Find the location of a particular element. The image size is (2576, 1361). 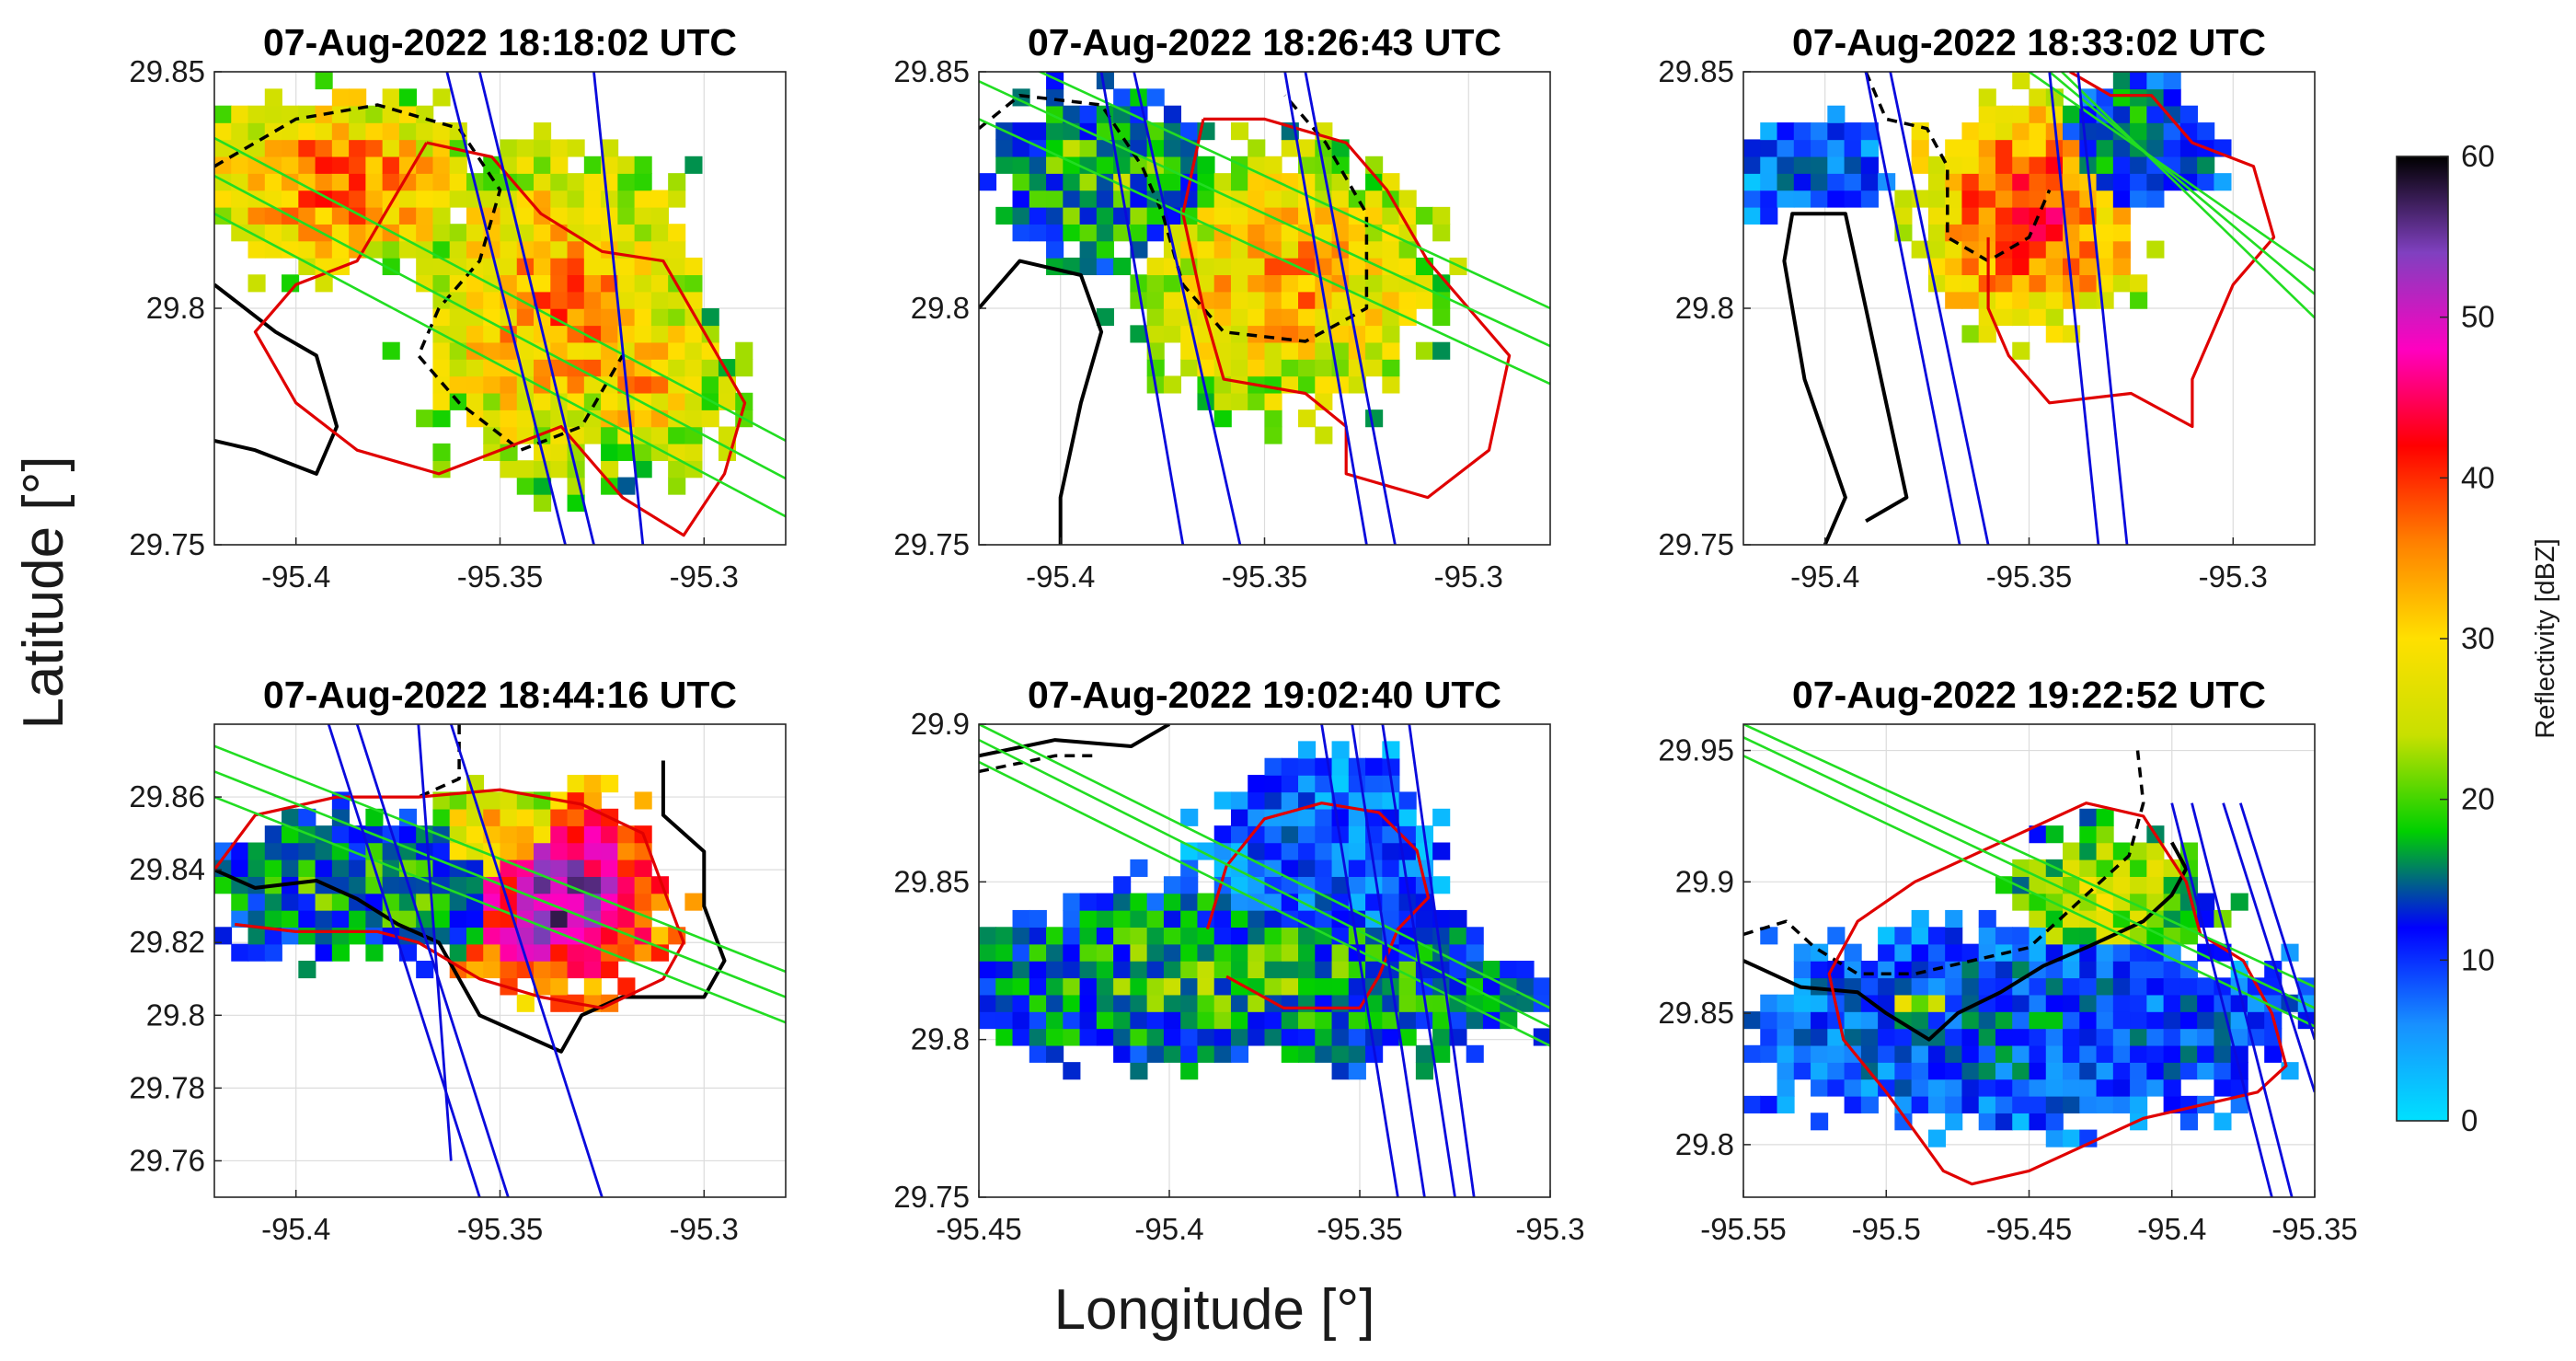

black-contour is located at coordinates (1075, 741).